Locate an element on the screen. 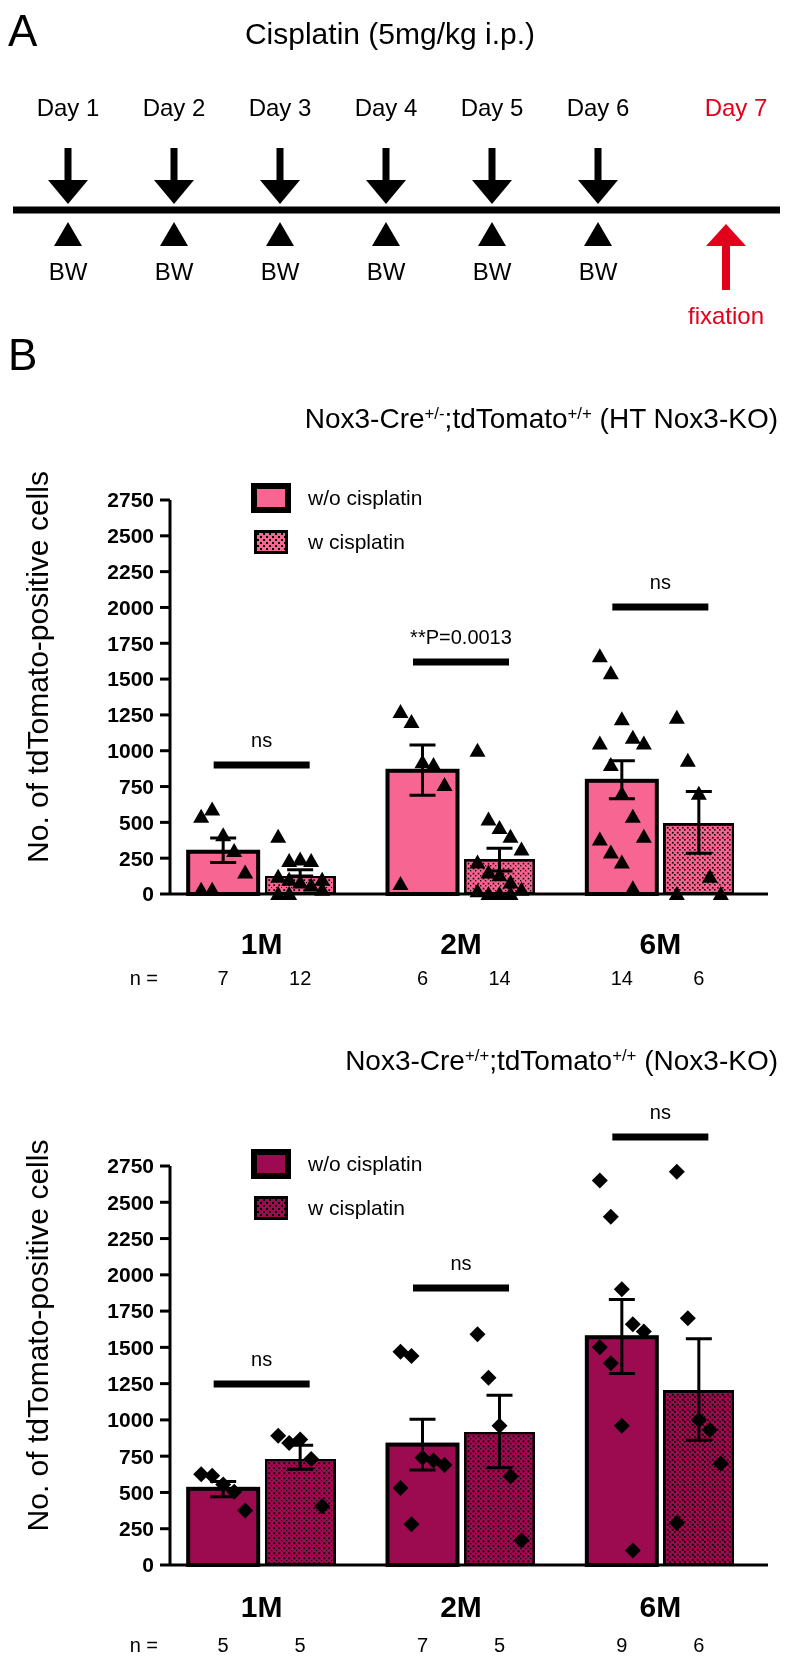 This screenshot has height=1659, width=792. text: Day 2 is located at coordinates (174, 107).